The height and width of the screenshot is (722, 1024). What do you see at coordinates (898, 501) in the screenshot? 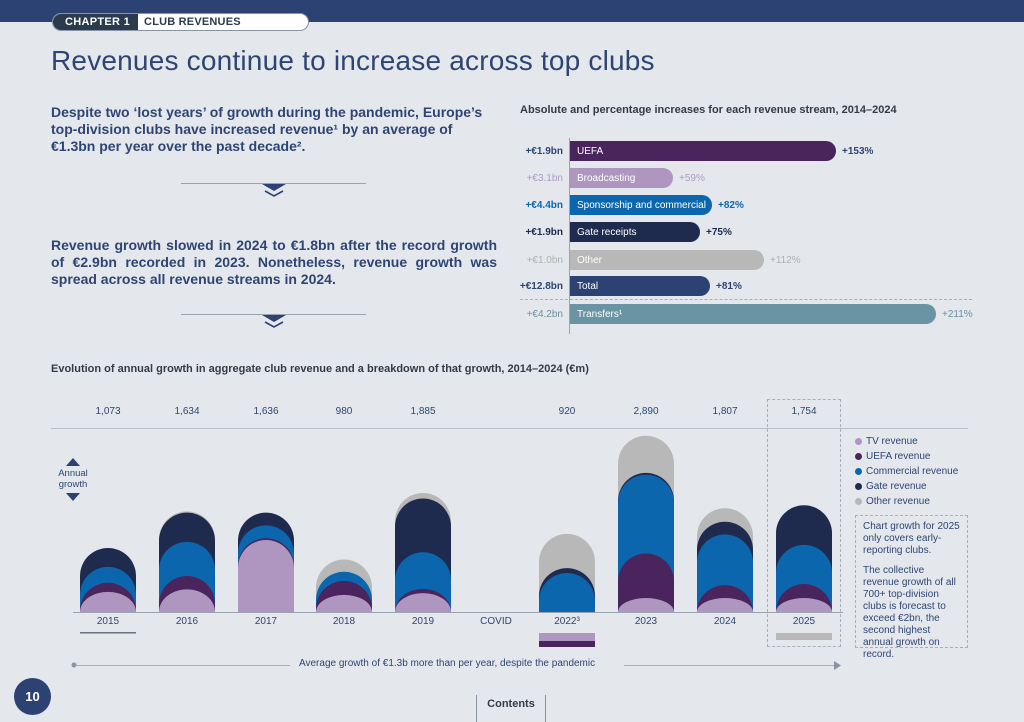
I see `legend-label: Other revenue` at bounding box center [898, 501].